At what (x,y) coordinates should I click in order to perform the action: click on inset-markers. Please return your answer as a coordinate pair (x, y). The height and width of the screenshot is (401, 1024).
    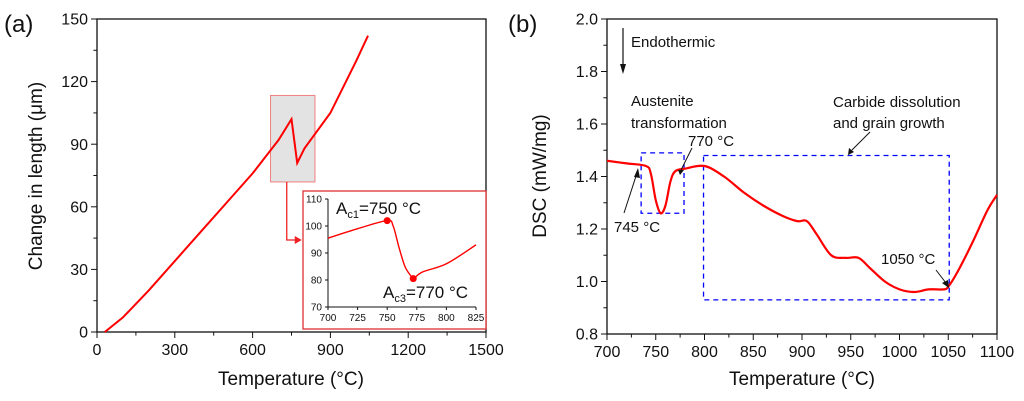
    Looking at the image, I should click on (400, 250).